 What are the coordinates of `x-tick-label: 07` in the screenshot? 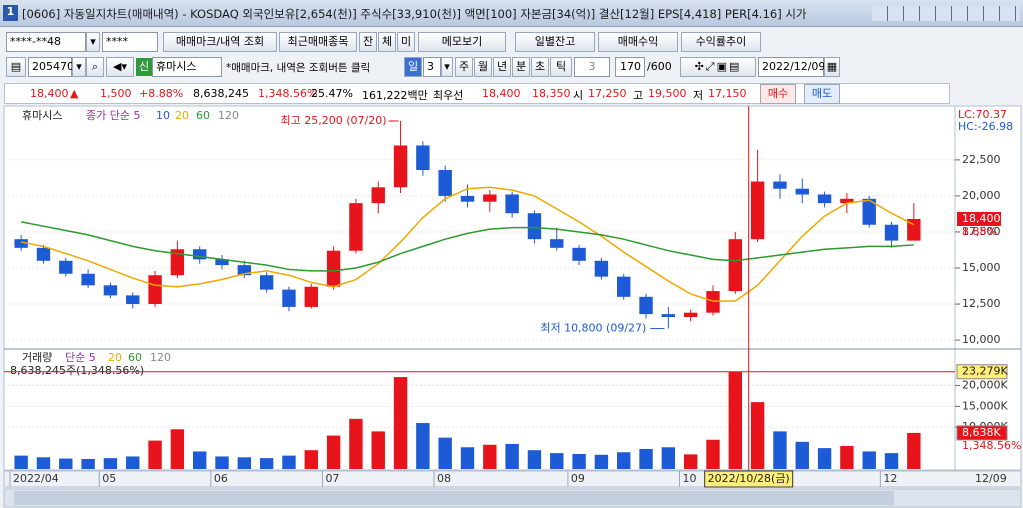 It's located at (332, 478).